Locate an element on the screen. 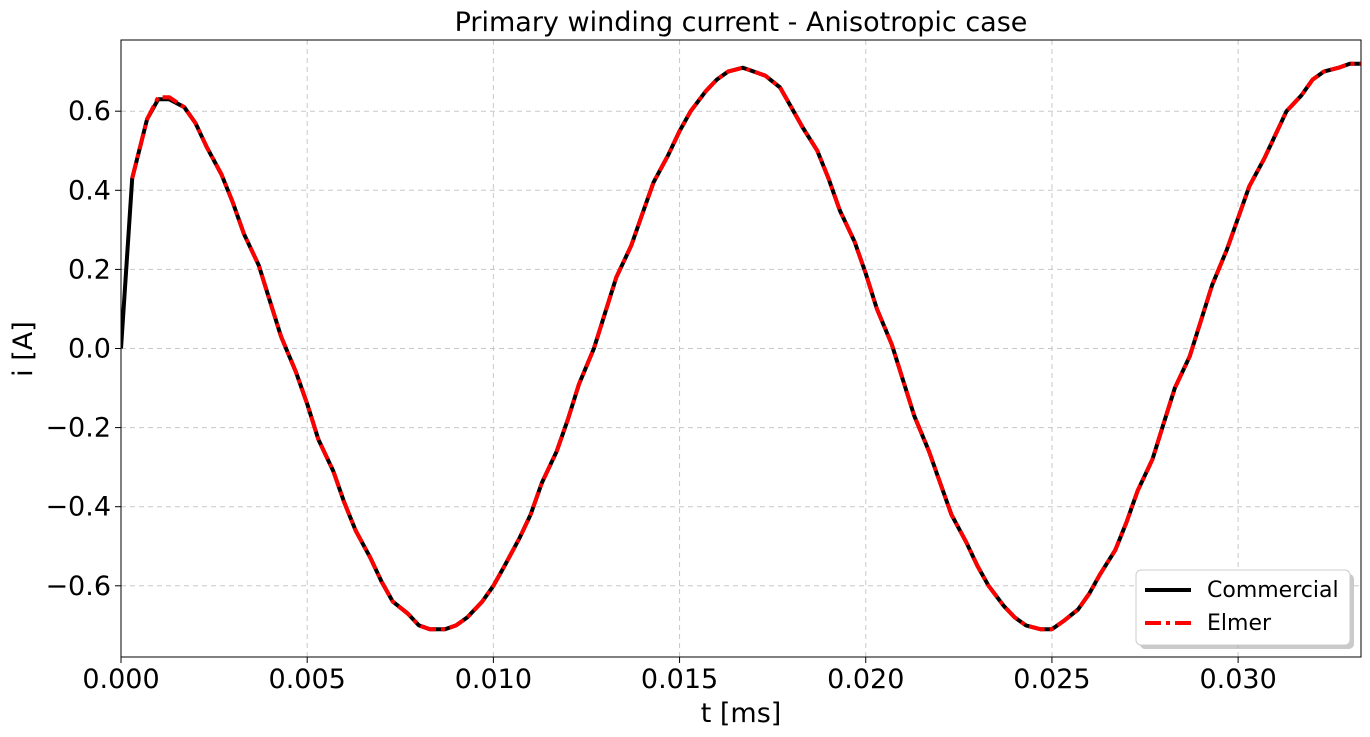 This screenshot has height=737, width=1370. y-tick-label: 0.6 is located at coordinates (89, 111).